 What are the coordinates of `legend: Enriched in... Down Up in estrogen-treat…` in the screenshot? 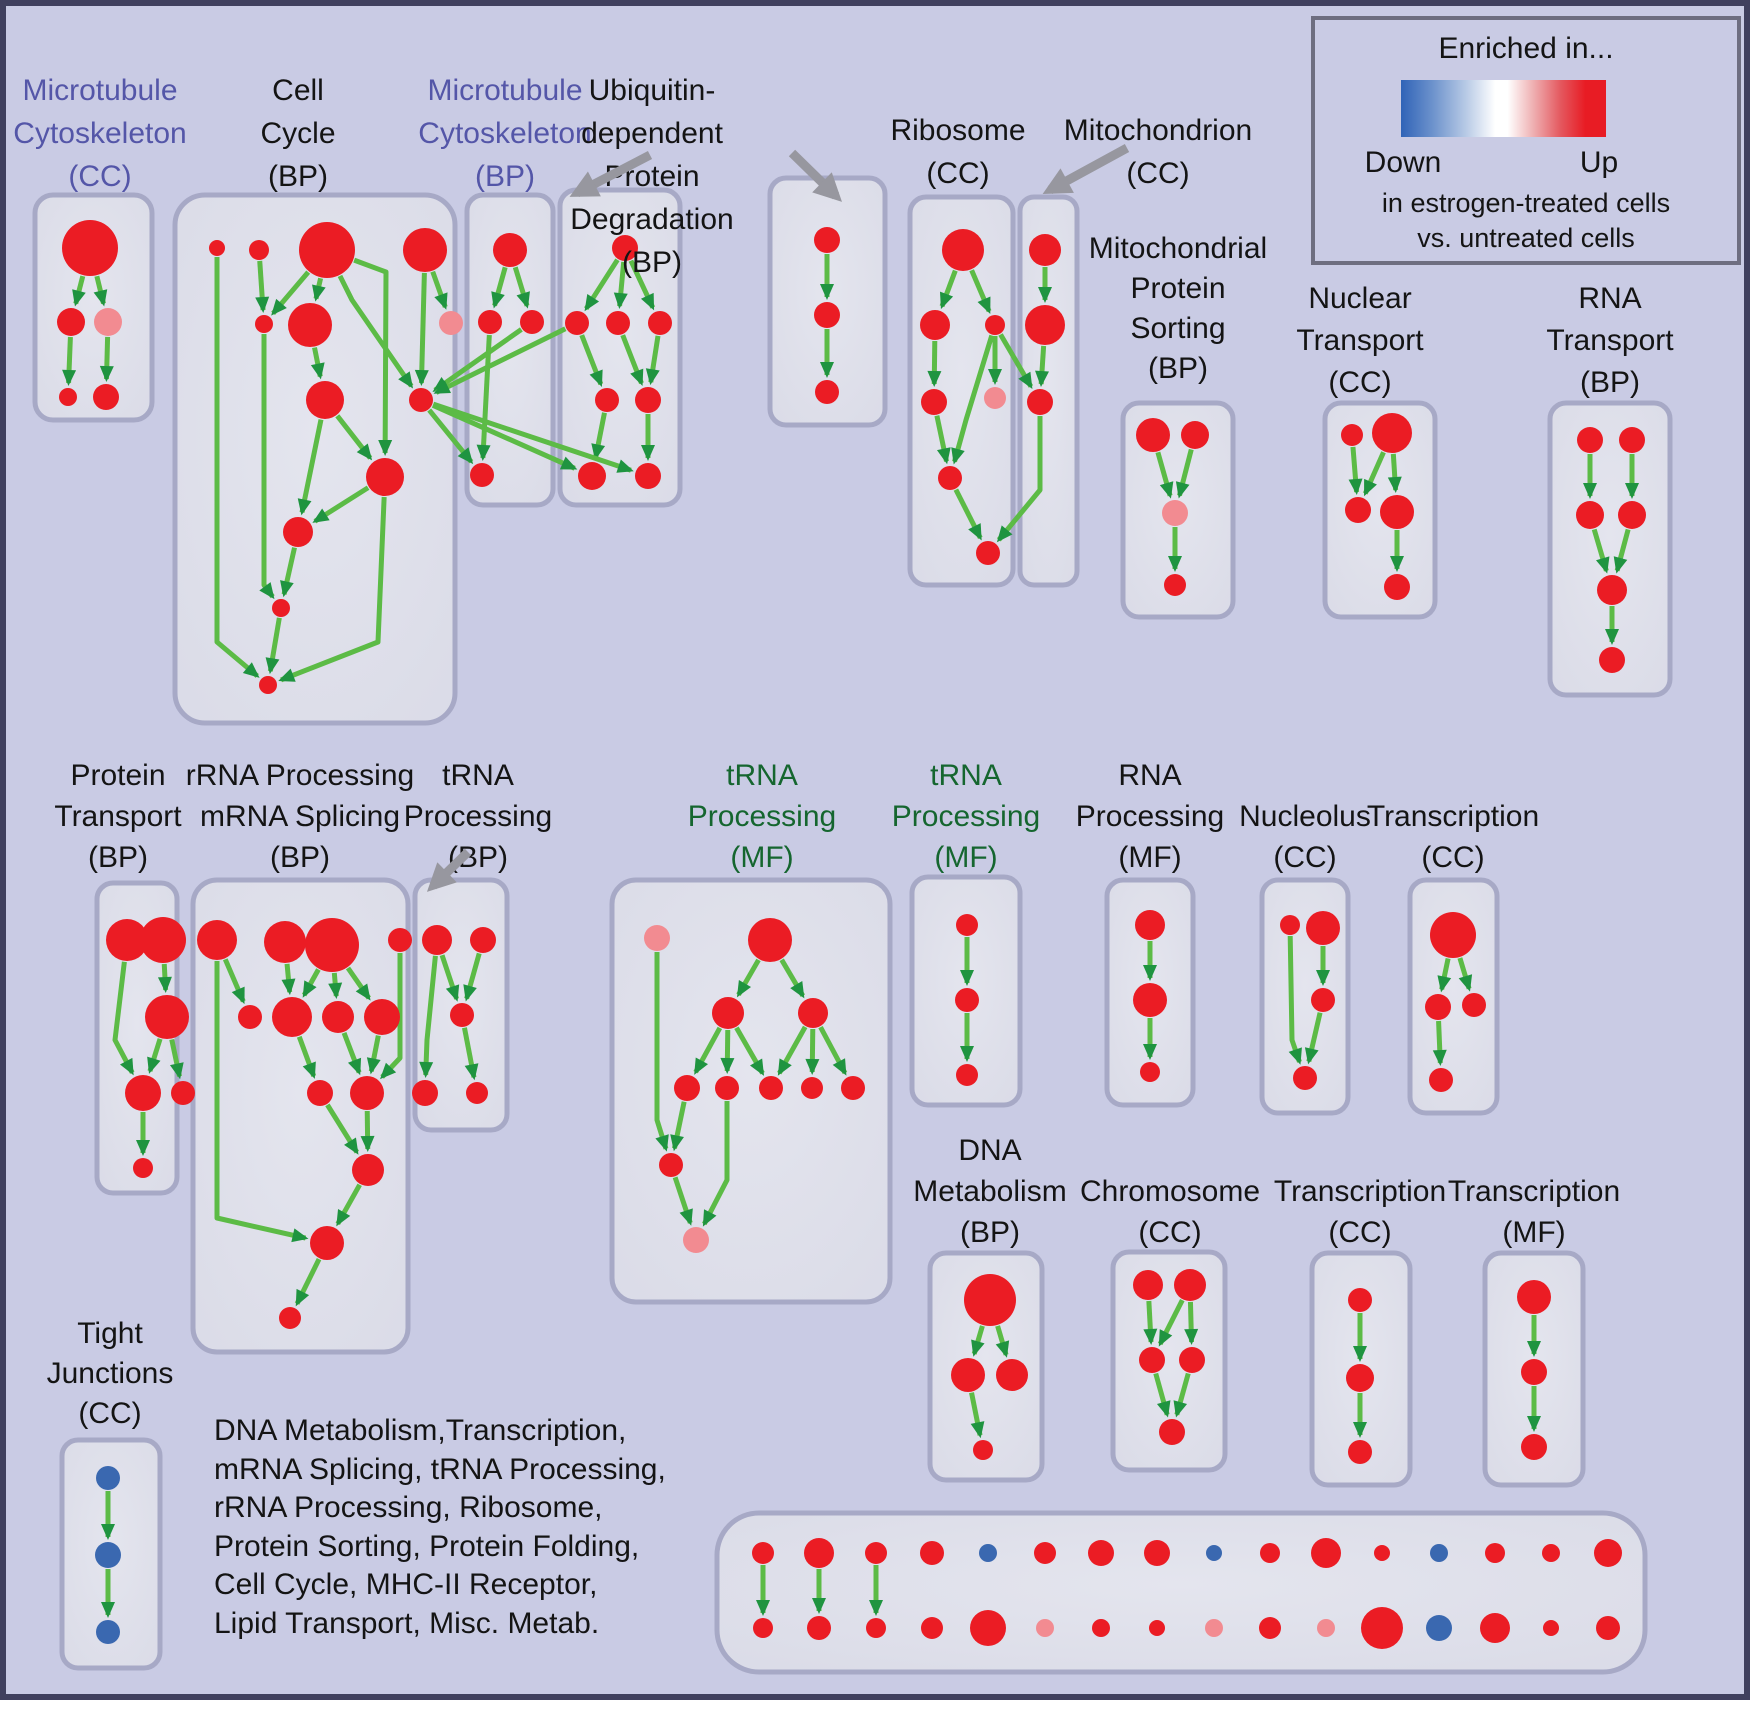 It's located at (1526, 140).